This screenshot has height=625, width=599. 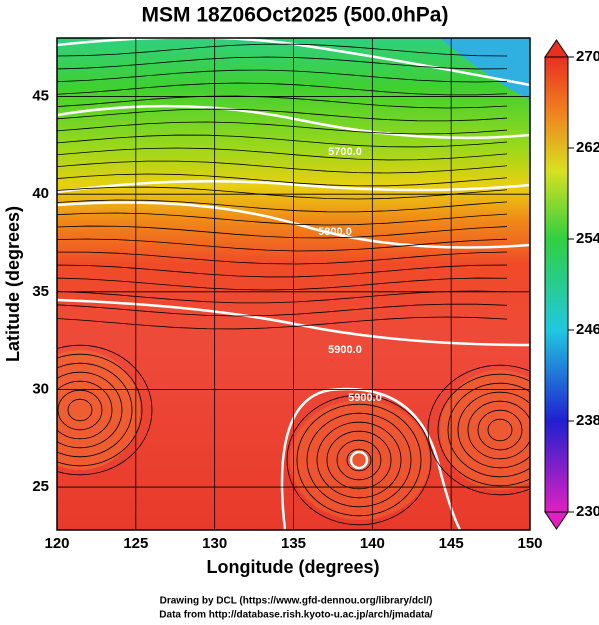 I want to click on colorbar-tick-label: 262, so click(x=587, y=147).